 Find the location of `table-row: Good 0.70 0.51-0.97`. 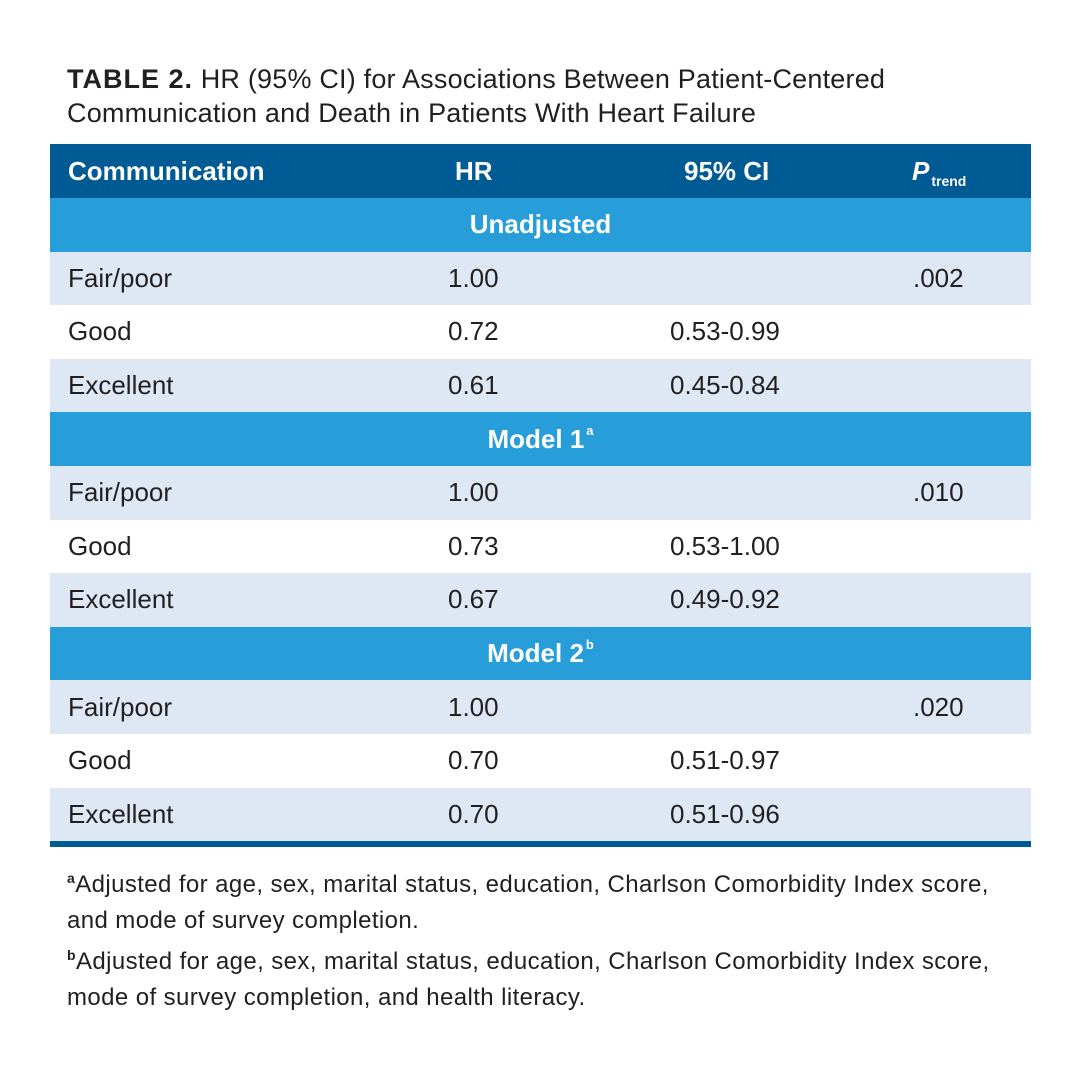

table-row: Good 0.70 0.51-0.97 is located at coordinates (540, 760).